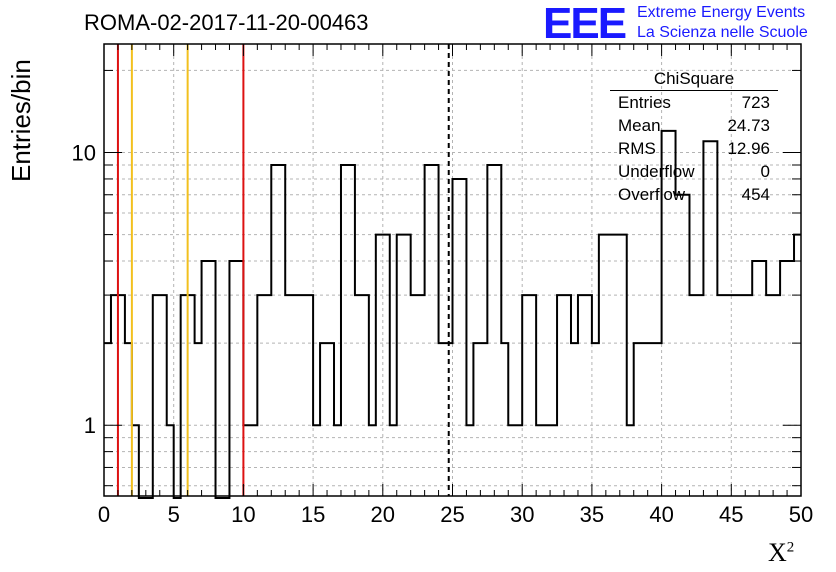 This screenshot has width=836, height=572. I want to click on run-title: ROMA-02-2017-11-20-00463, so click(226, 22).